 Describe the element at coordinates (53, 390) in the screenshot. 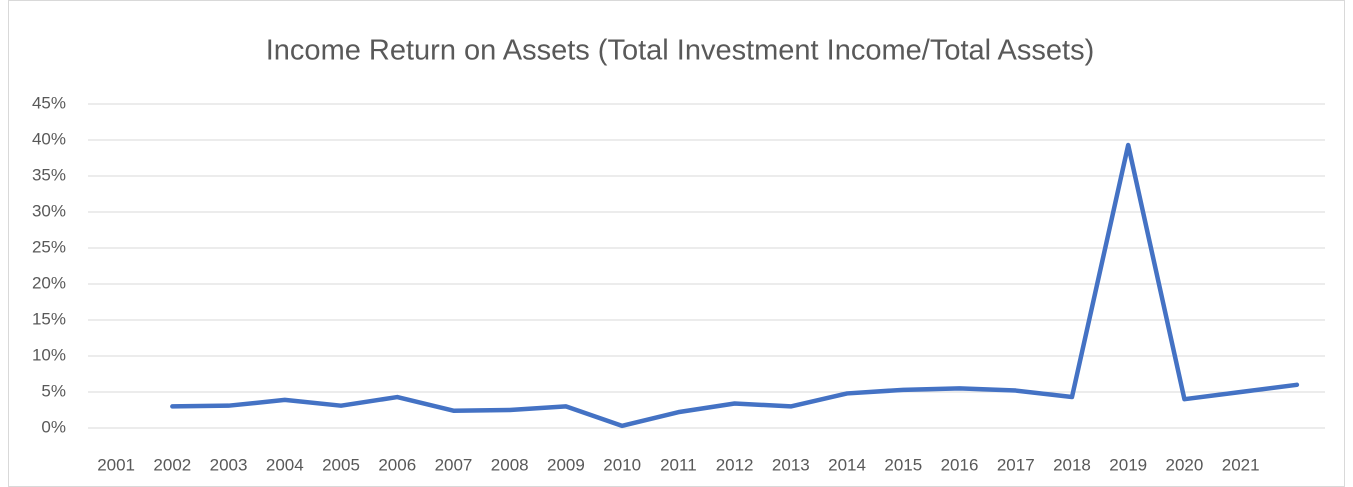

I see `y-tick-label: 5%` at that location.